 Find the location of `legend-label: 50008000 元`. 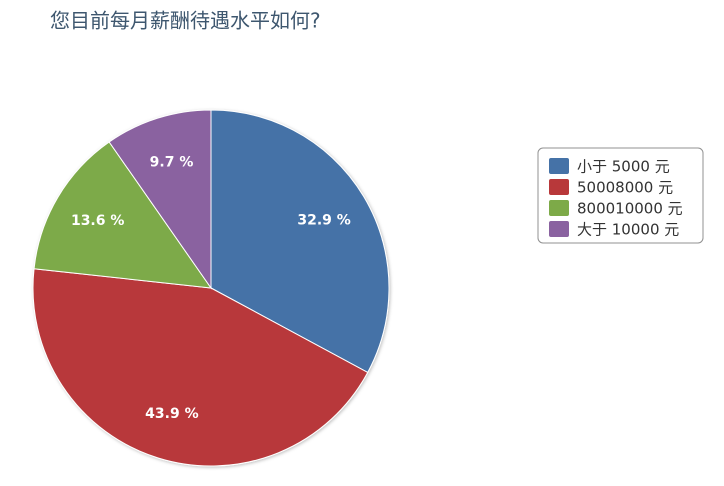

legend-label: 50008000 元 is located at coordinates (625, 188).